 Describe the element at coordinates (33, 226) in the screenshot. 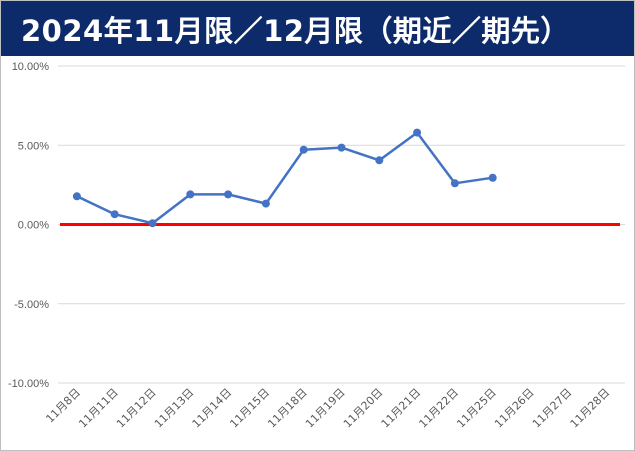

I see `y-tick-label: 0.00%` at that location.